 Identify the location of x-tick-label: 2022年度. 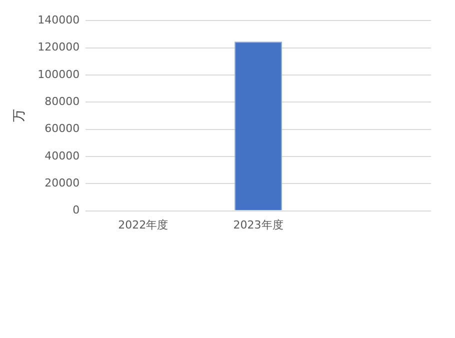
(143, 225).